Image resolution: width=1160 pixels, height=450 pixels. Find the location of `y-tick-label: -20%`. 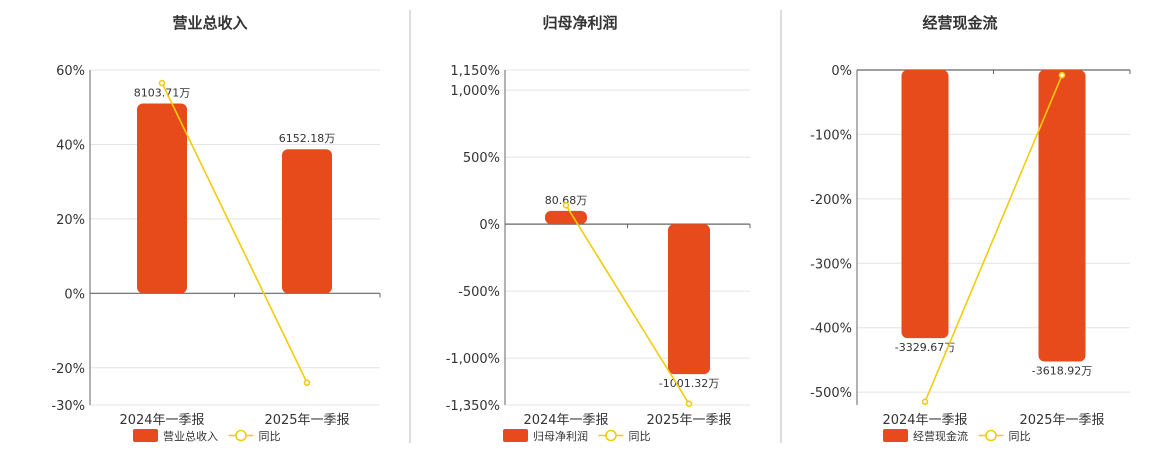

y-tick-label: -20% is located at coordinates (68, 369).